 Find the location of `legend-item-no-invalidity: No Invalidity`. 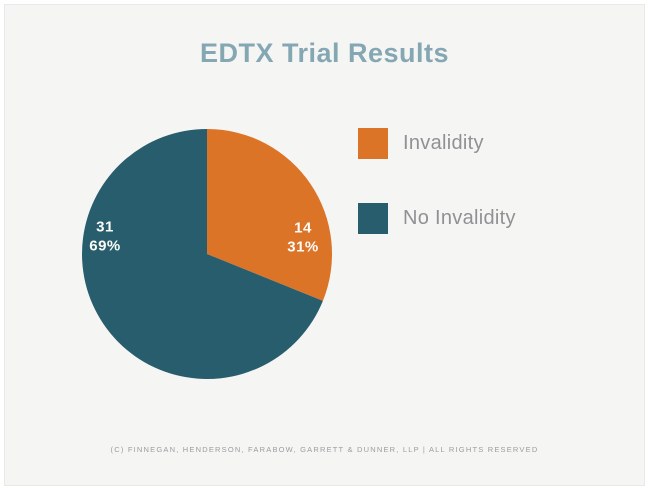

legend-item-no-invalidity: No Invalidity is located at coordinates (437, 218).